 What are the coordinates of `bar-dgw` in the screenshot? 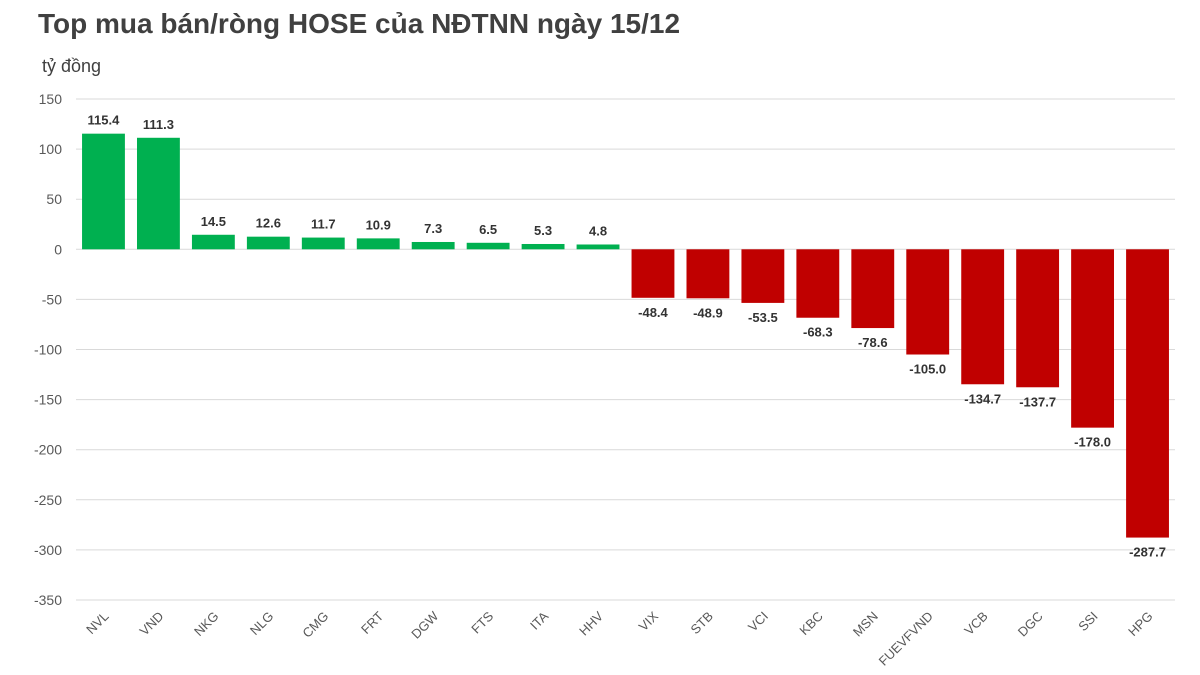 It's located at (433, 245).